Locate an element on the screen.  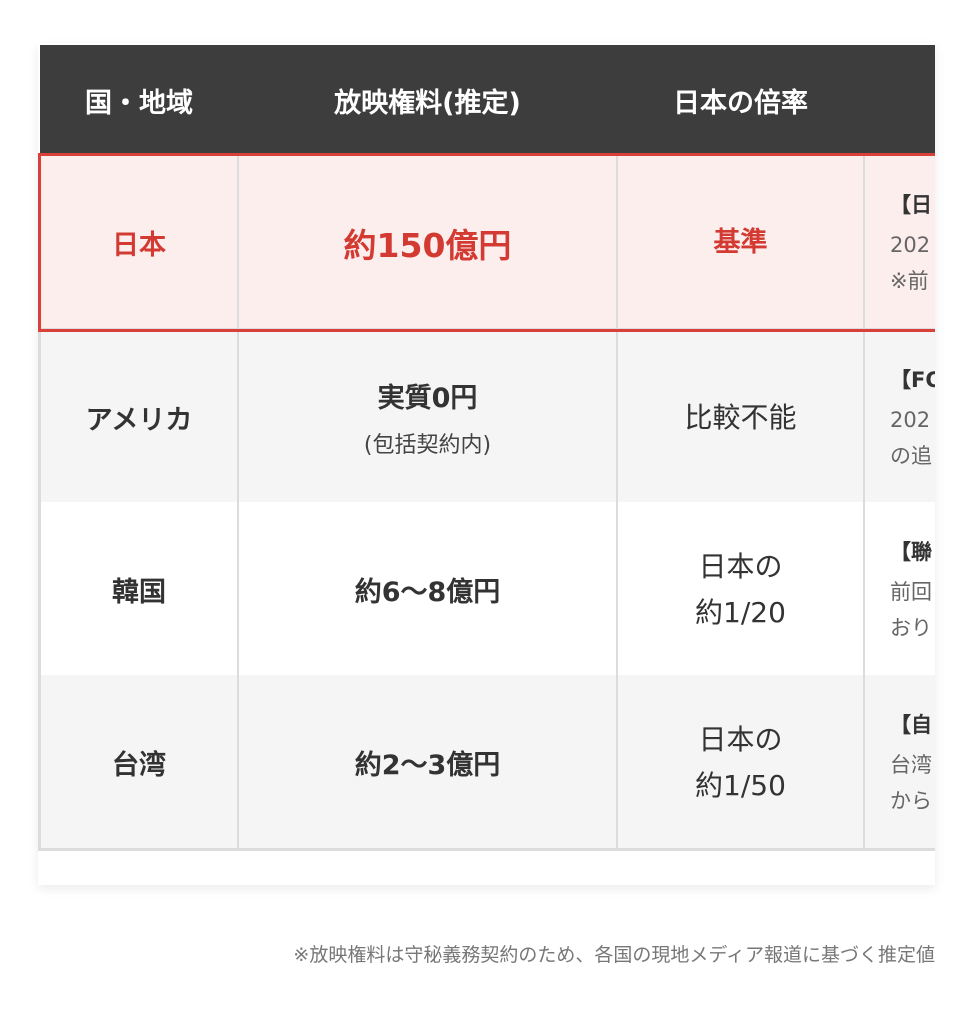
detail: 【日 is located at coordinates (911, 204).